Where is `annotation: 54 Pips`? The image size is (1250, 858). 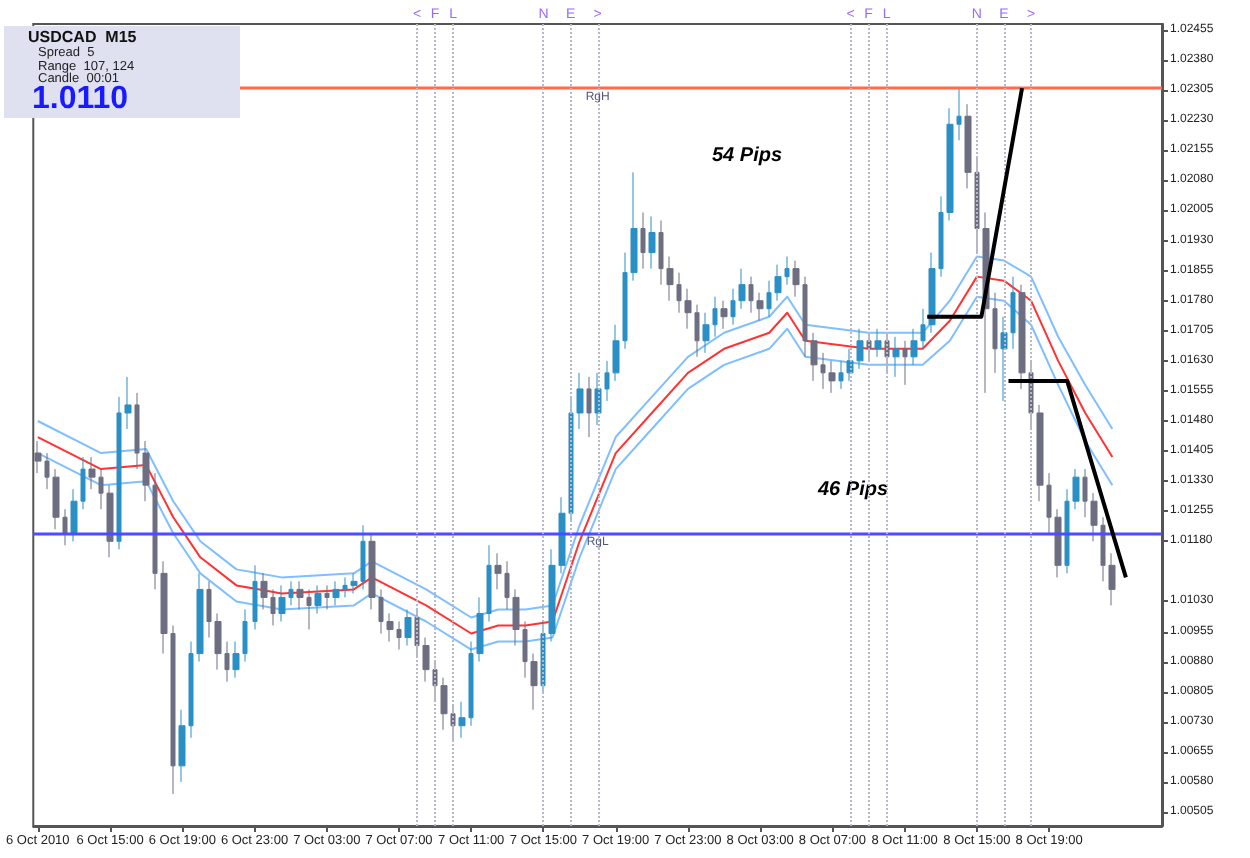
annotation: 54 Pips is located at coordinates (747, 156).